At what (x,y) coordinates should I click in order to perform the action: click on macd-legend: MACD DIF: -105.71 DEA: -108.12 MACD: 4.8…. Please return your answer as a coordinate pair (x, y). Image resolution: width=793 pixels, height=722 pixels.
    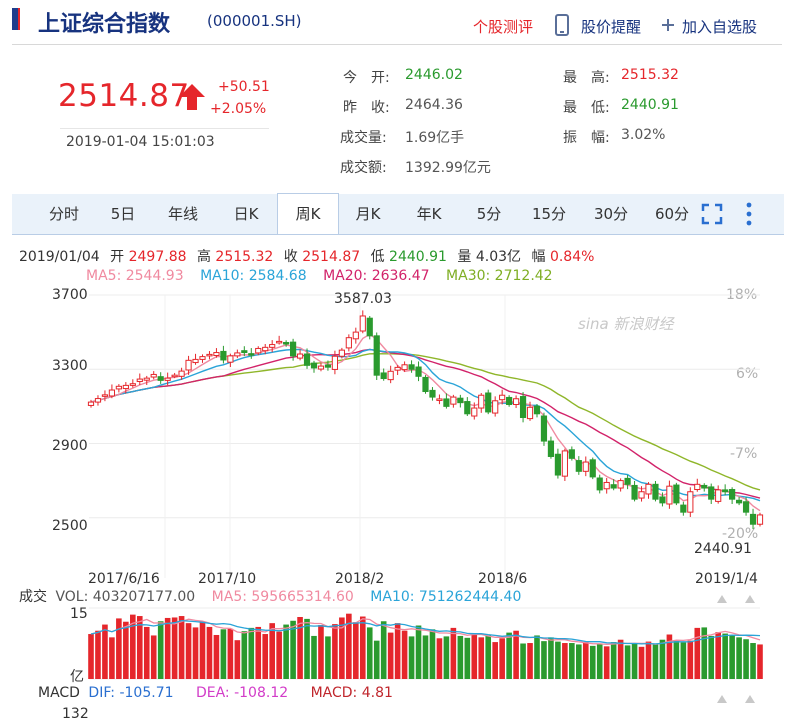
    Looking at the image, I should click on (215, 693).